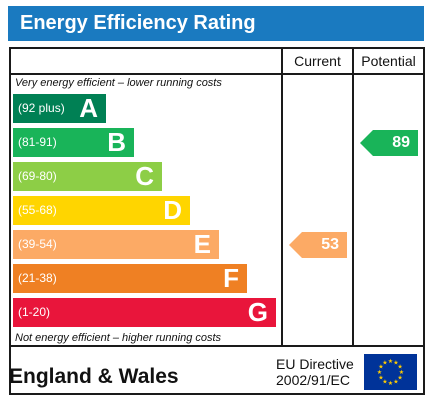 Image resolution: width=432 pixels, height=405 pixels. What do you see at coordinates (353, 198) in the screenshot?
I see `divider-potential-left` at bounding box center [353, 198].